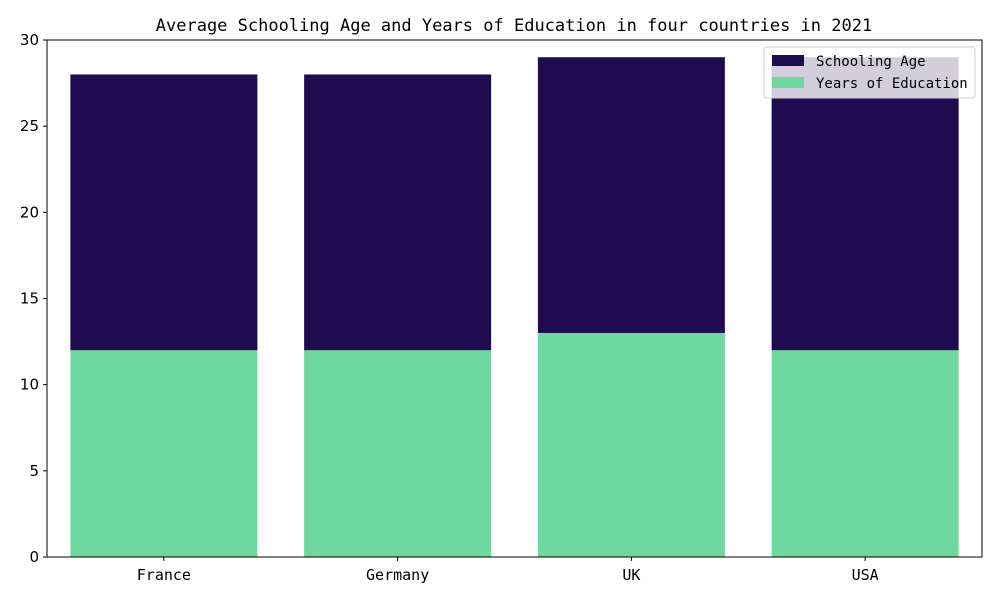  Describe the element at coordinates (29, 126) in the screenshot. I see `y-tick-label: 25` at that location.